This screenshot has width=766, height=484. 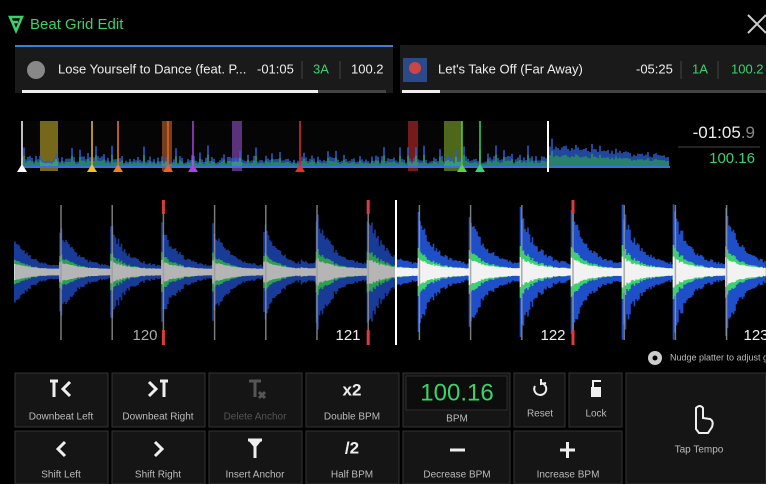 I want to click on button-label: Half BPM, so click(x=352, y=475).